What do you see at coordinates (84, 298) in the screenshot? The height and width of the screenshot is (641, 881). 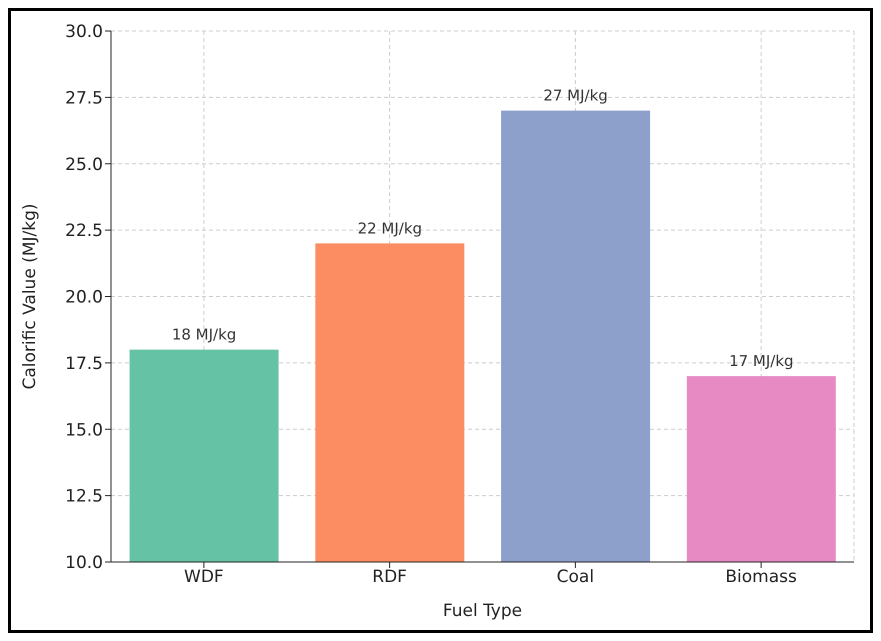 I see `y-tick-label: 20.0` at bounding box center [84, 298].